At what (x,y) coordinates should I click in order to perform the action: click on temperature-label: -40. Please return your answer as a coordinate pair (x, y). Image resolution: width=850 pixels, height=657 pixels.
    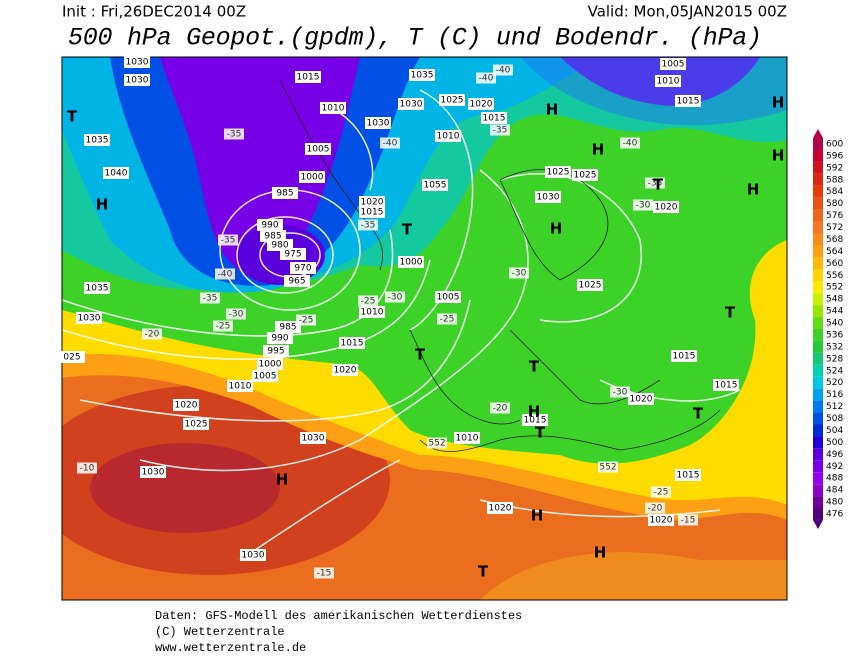
    Looking at the image, I should click on (486, 79).